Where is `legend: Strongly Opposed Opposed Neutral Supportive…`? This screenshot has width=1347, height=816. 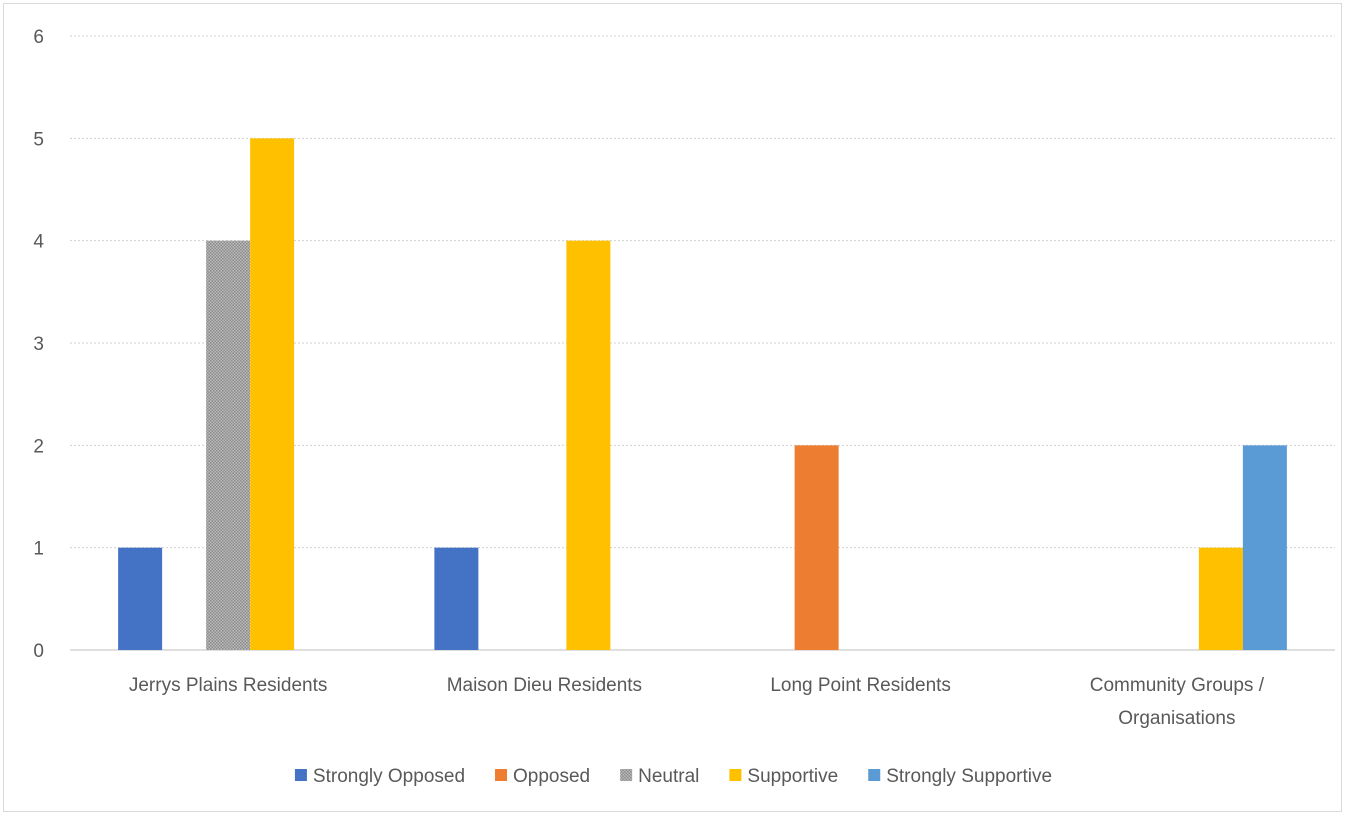
legend: Strongly Opposed Opposed Neutral Supportive… is located at coordinates (673, 776).